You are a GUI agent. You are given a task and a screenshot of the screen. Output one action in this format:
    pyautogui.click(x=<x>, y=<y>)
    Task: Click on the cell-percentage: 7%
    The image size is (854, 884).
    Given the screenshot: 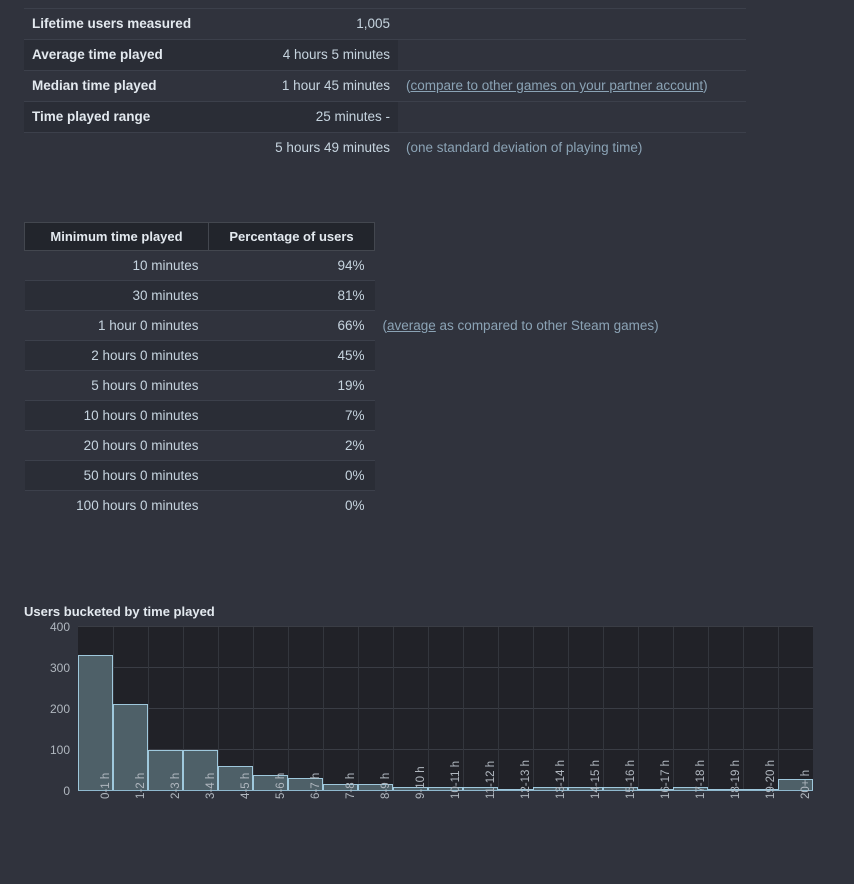 What is the action you would take?
    pyautogui.click(x=291, y=415)
    